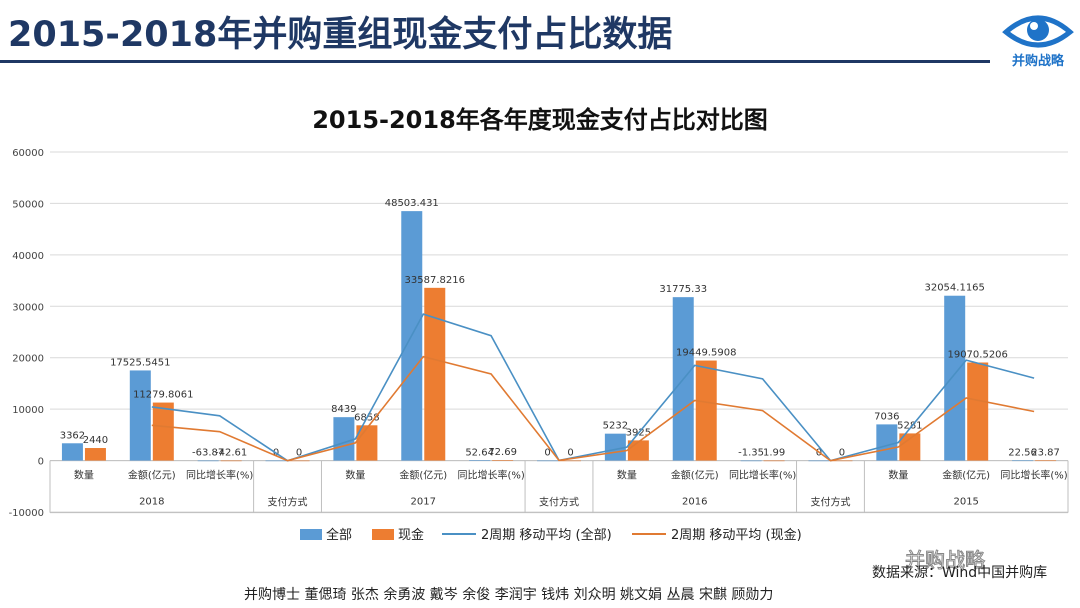 The image size is (1080, 608). I want to click on title-divider, so click(495, 61).